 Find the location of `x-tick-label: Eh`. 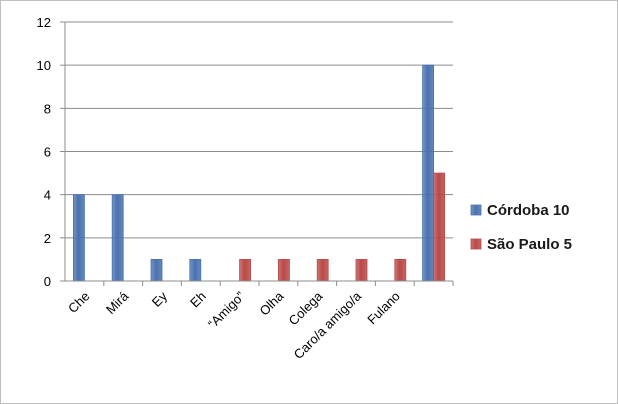

x-tick-label: Eh is located at coordinates (198, 300).